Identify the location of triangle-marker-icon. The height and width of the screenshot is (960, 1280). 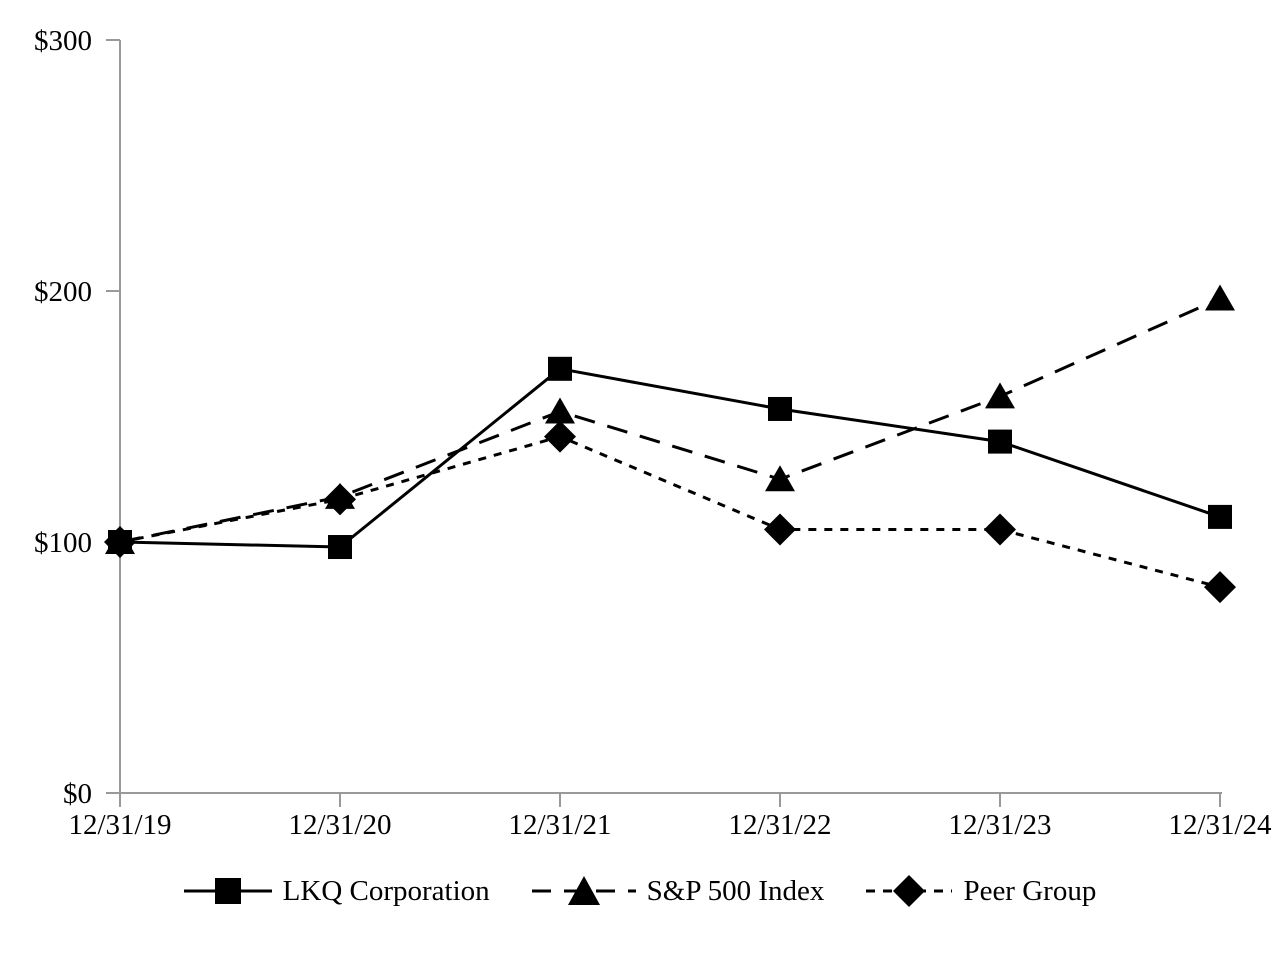
(583, 890).